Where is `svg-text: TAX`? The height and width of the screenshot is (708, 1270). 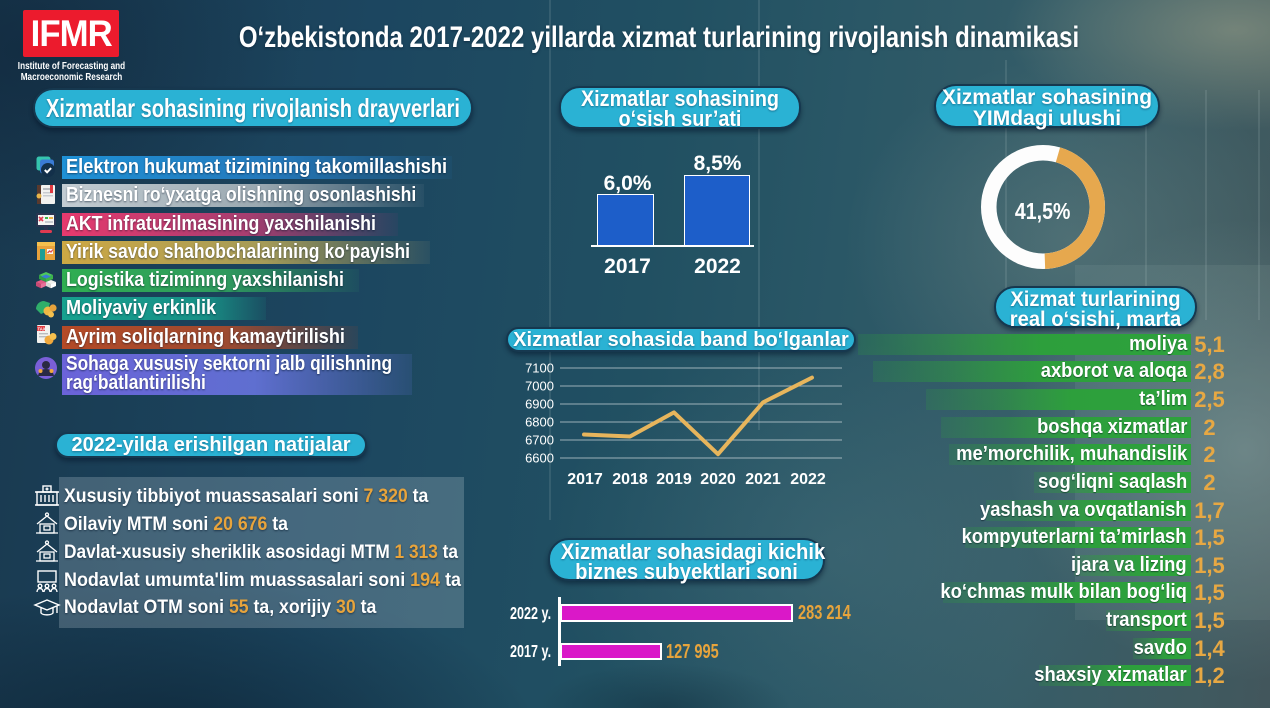
svg-text: TAX is located at coordinates (42, 328).